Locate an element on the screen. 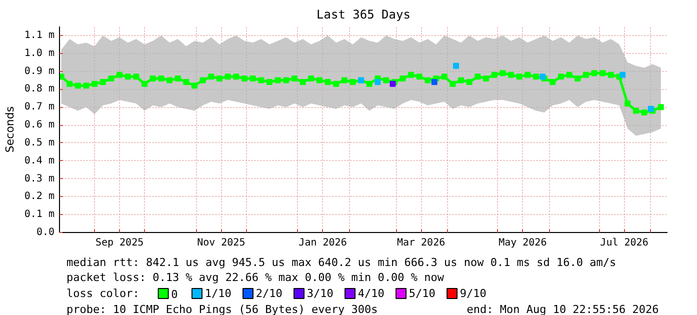  legend-label: 9/10 is located at coordinates (473, 293).